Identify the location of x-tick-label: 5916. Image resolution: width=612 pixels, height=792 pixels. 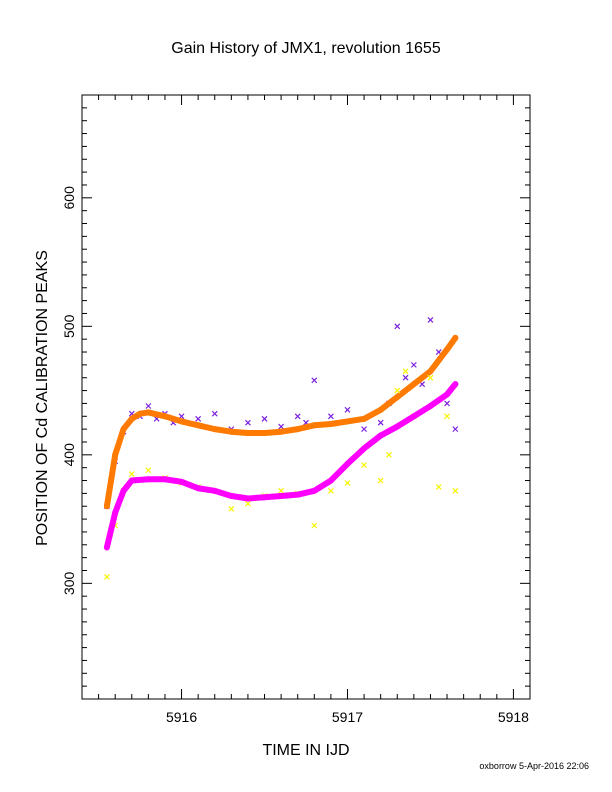
(181, 717).